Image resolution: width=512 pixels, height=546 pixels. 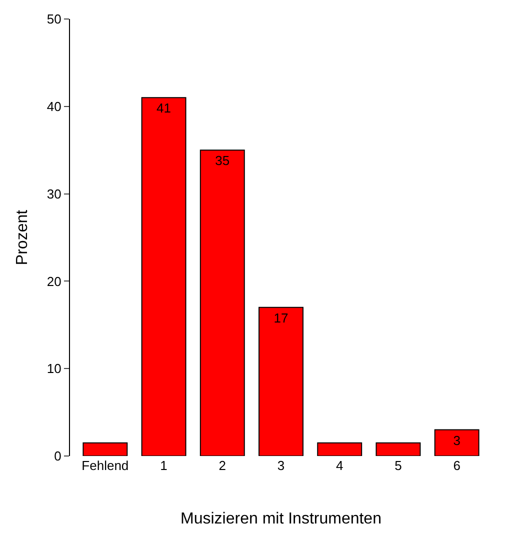 I want to click on x-tick-label: 1, so click(x=164, y=465).